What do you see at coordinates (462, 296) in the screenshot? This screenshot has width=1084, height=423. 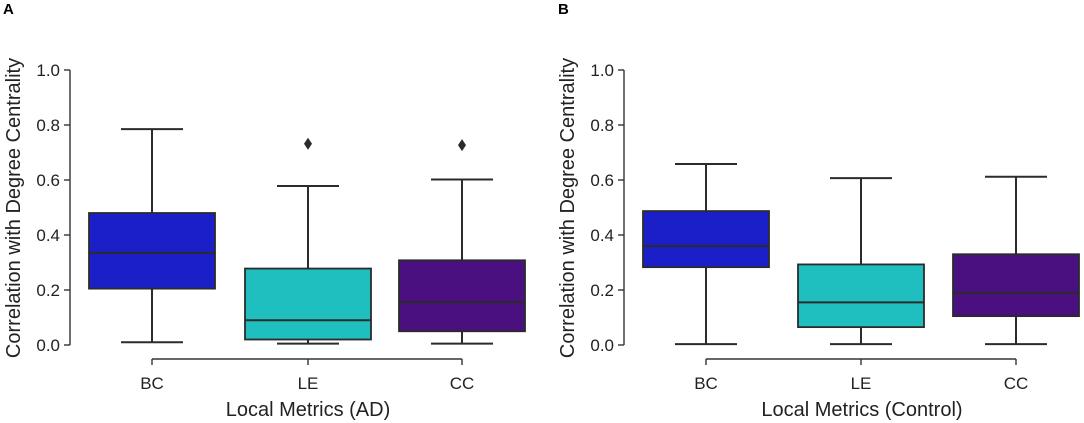 I see `panel-a-box-cc` at bounding box center [462, 296].